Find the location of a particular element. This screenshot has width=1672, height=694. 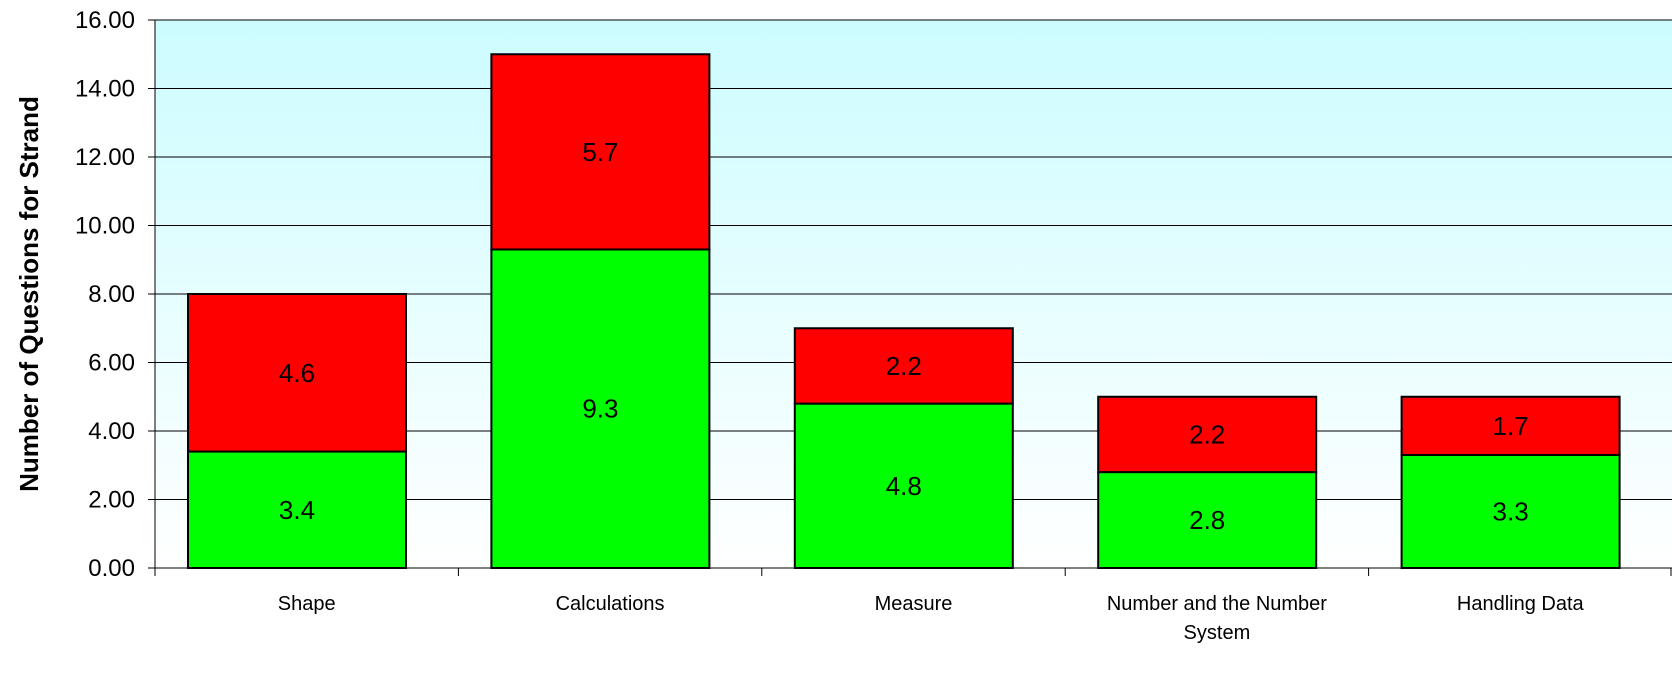

y-tick-label: 8.00 is located at coordinates (111, 294).